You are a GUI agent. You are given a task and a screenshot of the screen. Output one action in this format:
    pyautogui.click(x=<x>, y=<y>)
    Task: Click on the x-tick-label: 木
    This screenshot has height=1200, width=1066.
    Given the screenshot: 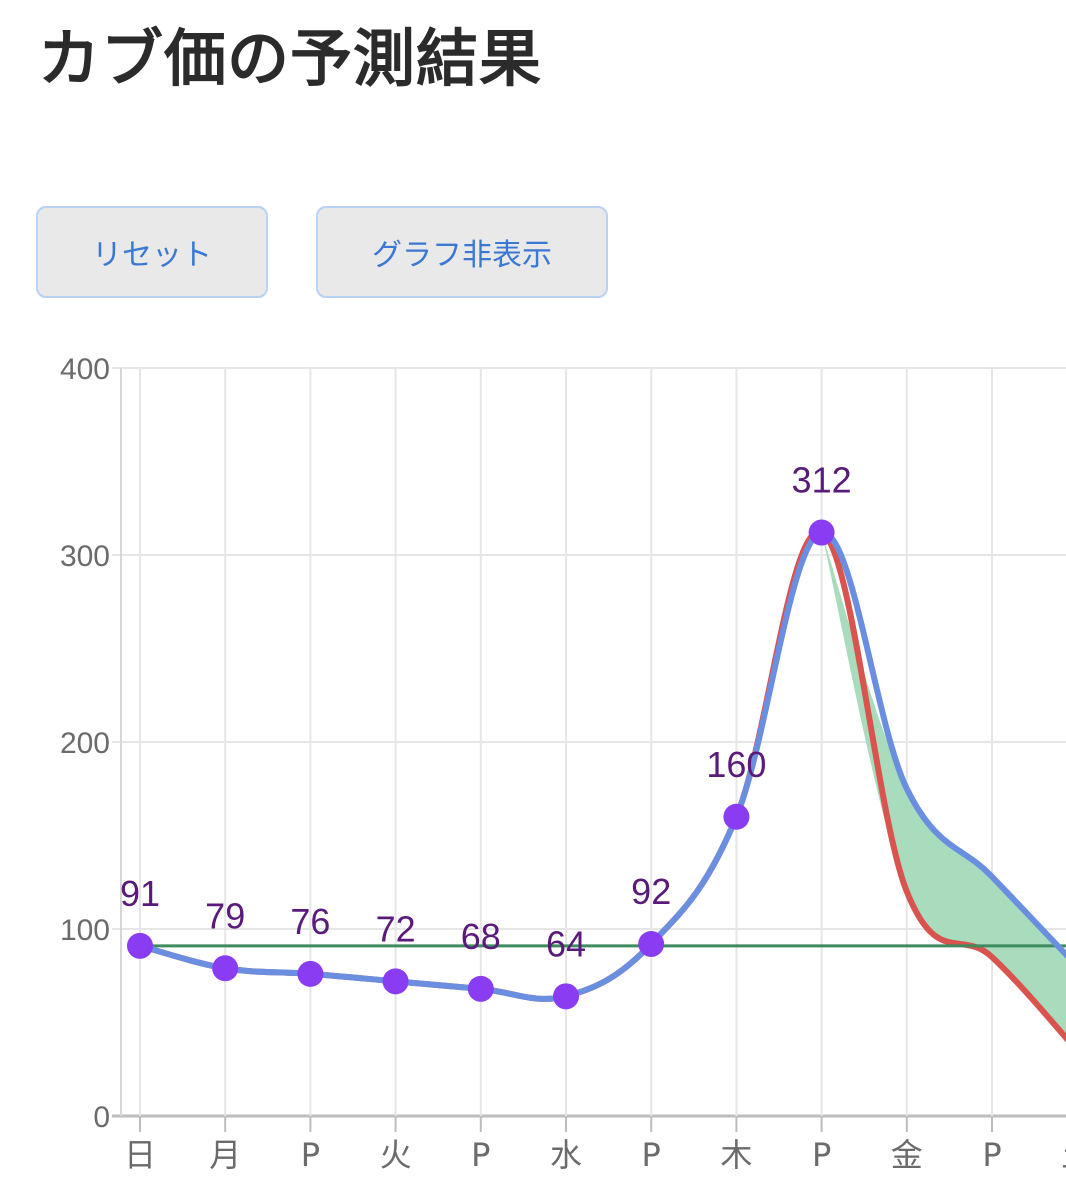 What is the action you would take?
    pyautogui.click(x=736, y=1155)
    